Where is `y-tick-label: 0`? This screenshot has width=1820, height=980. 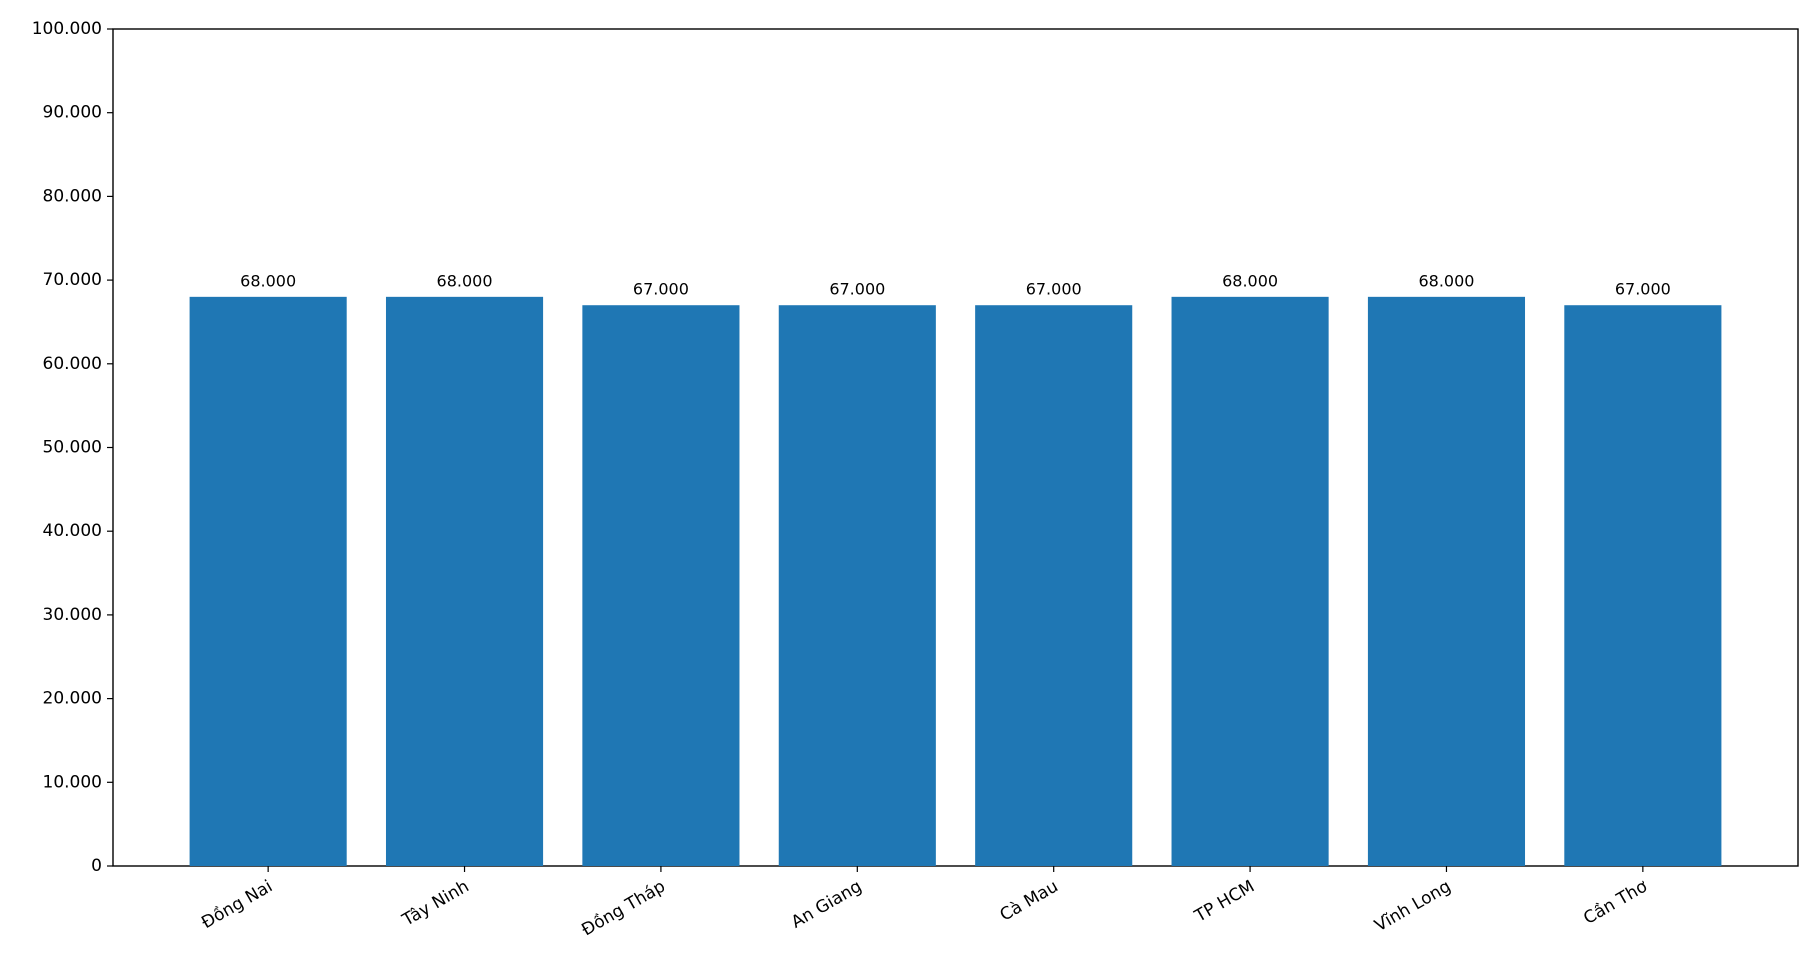 y-tick-label: 0 is located at coordinates (96, 866).